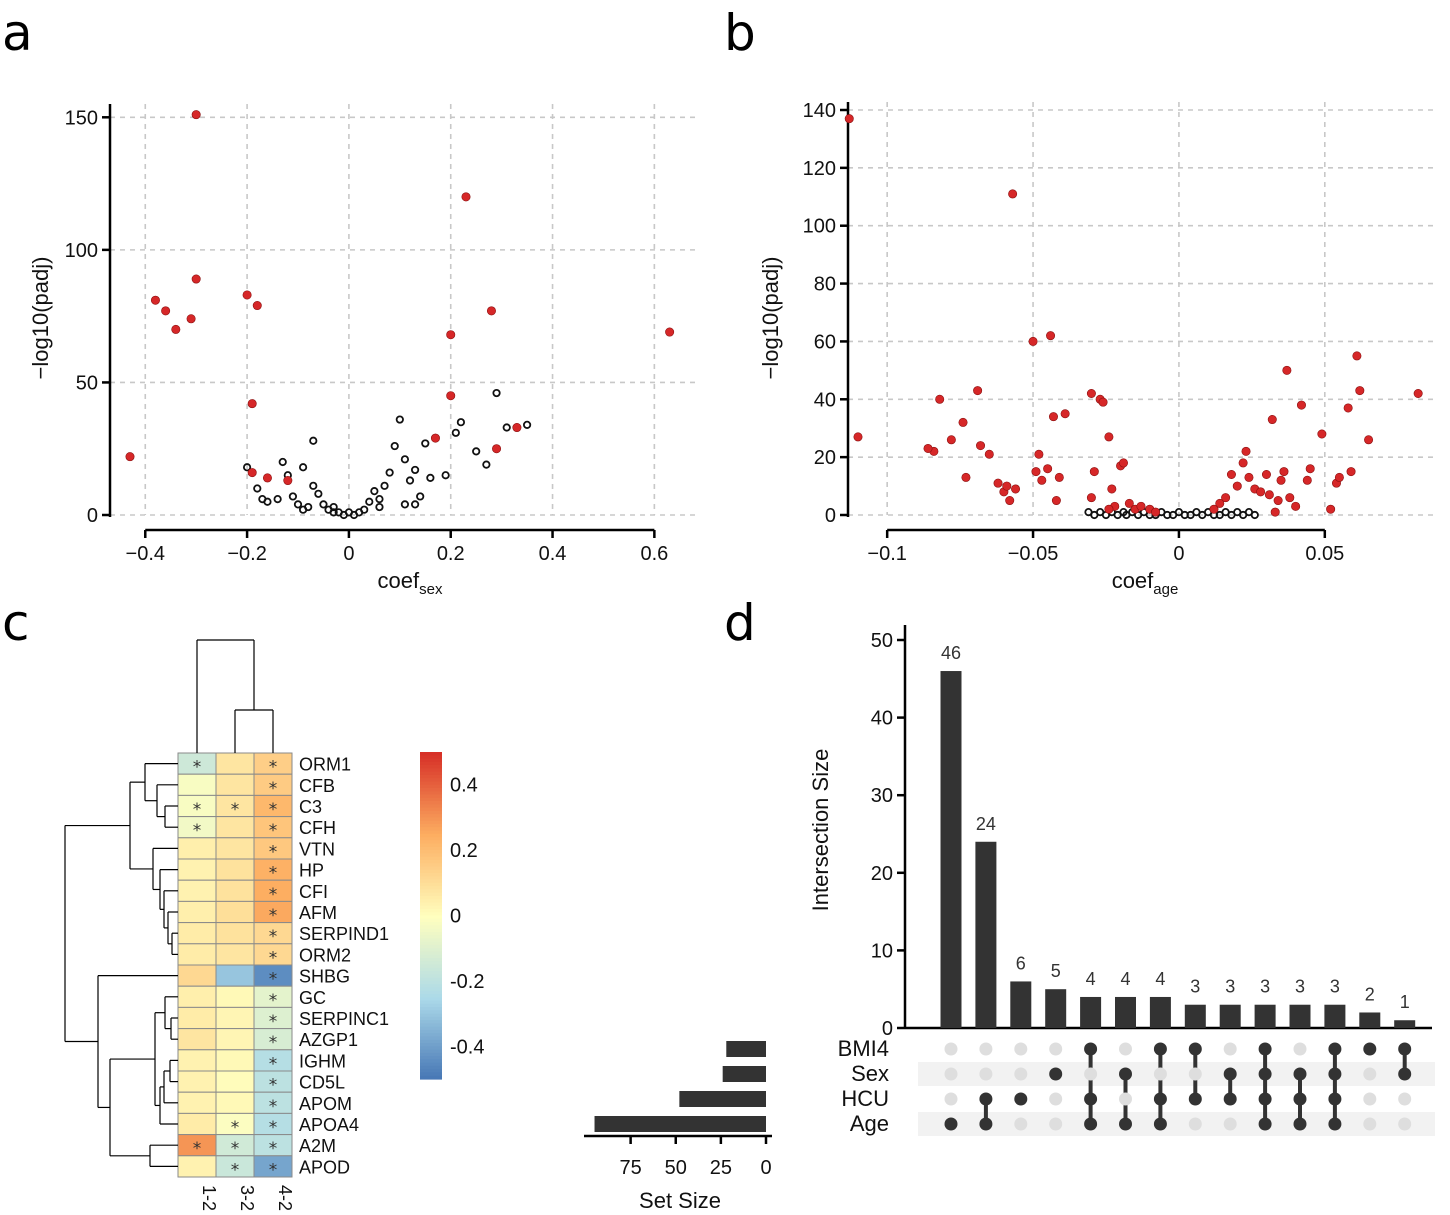 This screenshot has width=1450, height=1215. I want to click on x-tick-label: −0.05, so click(1033, 554).